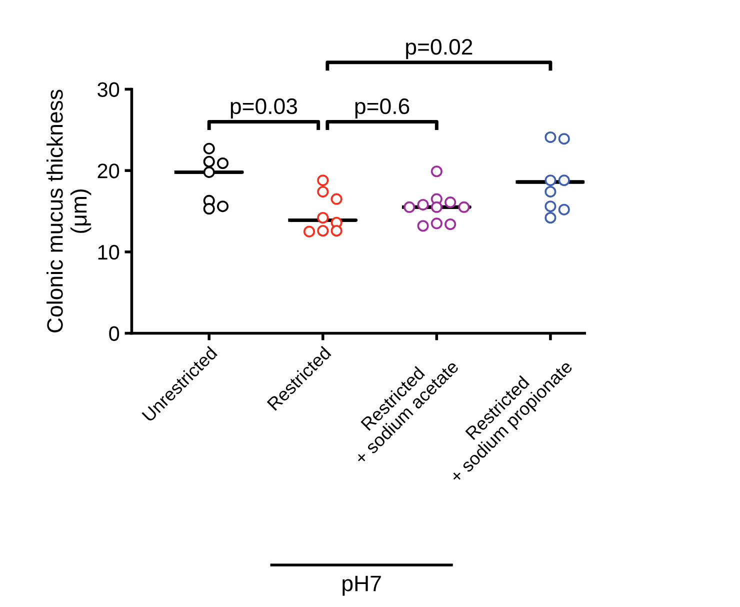 Image resolution: width=740 pixels, height=607 pixels. Describe the element at coordinates (114, 333) in the screenshot. I see `y-tick-label: 0` at that location.